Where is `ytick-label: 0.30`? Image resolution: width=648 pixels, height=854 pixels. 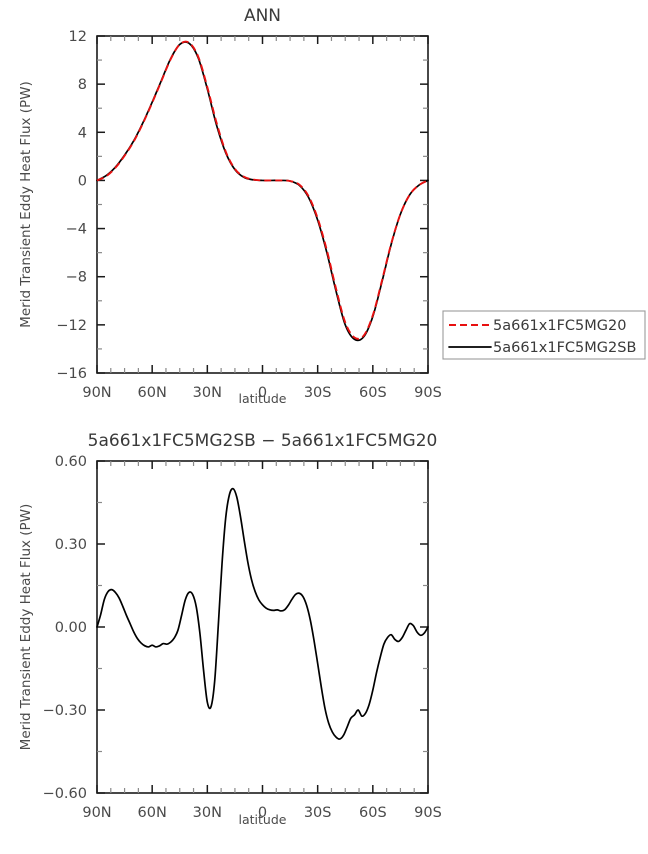 ytick-label: 0.30 is located at coordinates (71, 545).